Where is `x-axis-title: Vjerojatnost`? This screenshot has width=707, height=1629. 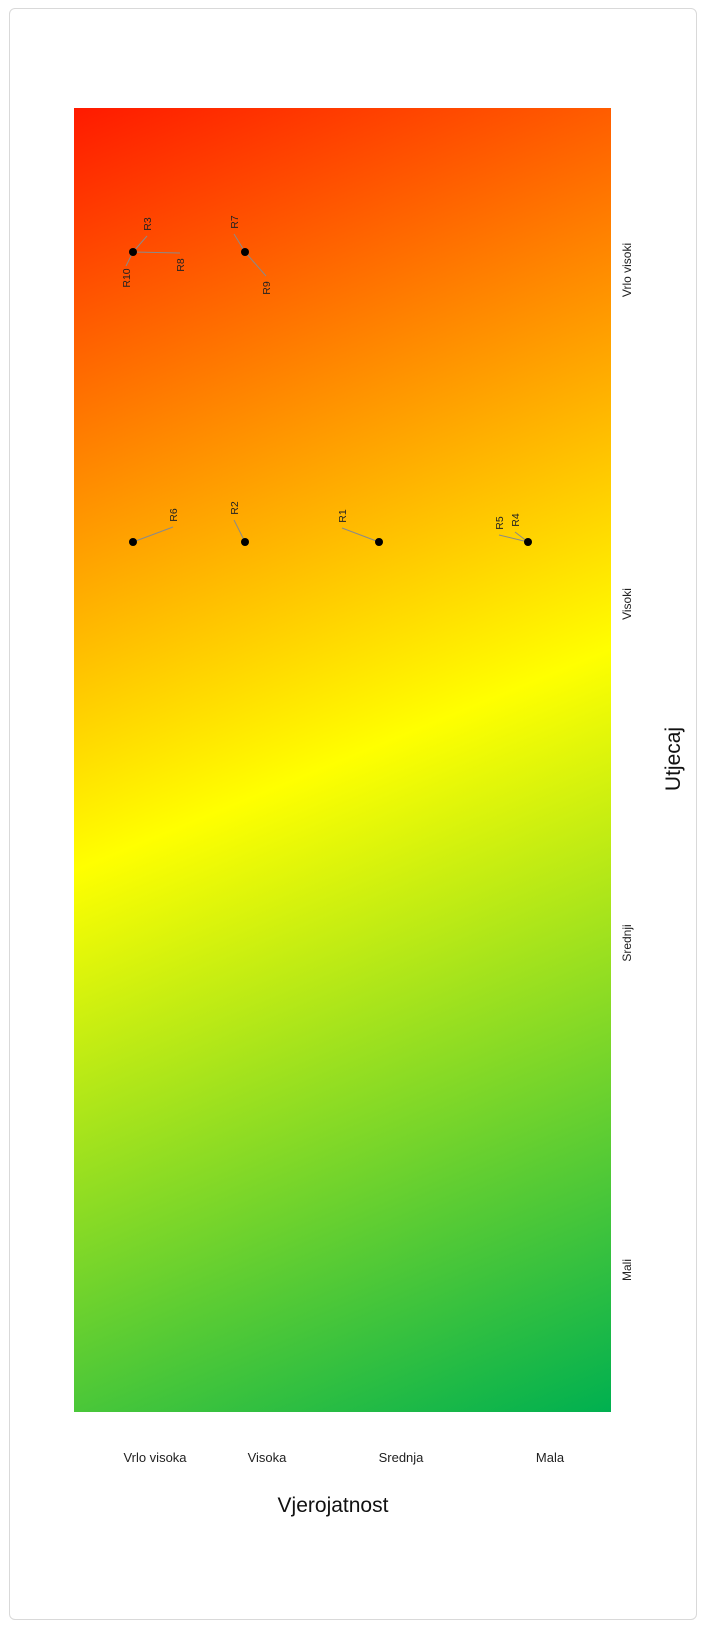 x-axis-title: Vjerojatnost is located at coordinates (333, 1505).